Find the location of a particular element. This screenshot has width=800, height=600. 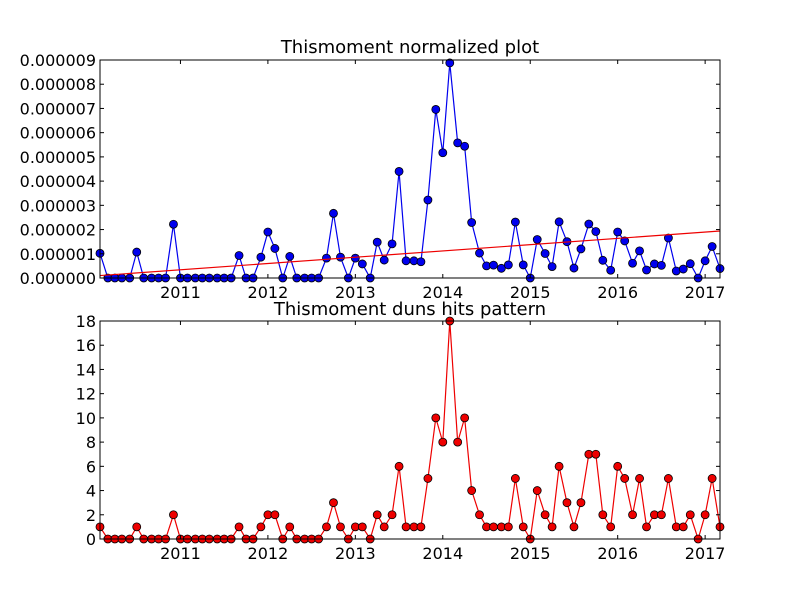

y-tick-label: 0.000009 is located at coordinates (58, 60).